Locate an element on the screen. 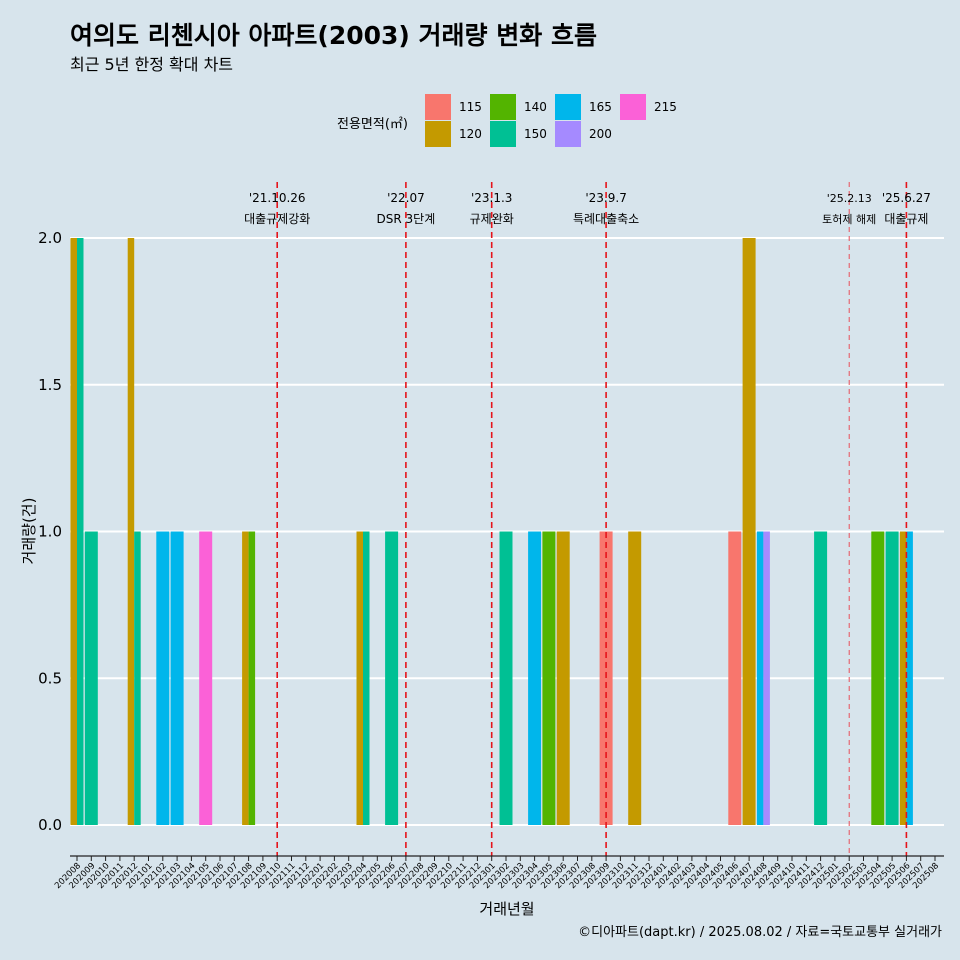 The height and width of the screenshot is (960, 960). event-date: '23.1.3 is located at coordinates (491, 198).